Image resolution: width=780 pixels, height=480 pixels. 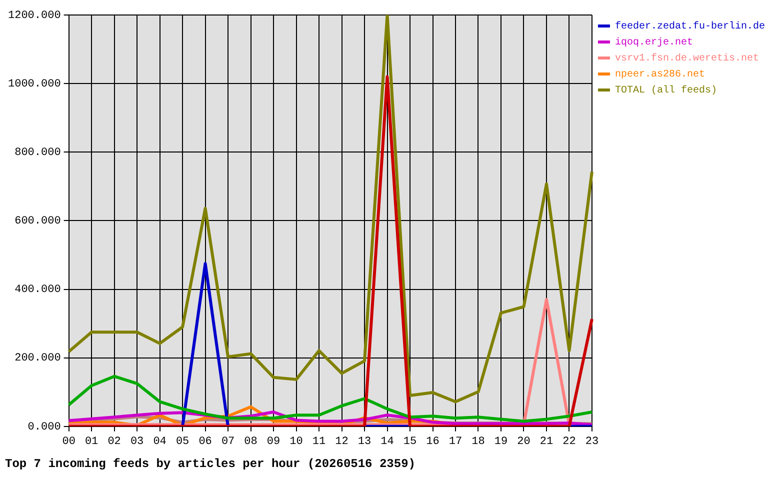 I want to click on legend-label: npeer.as286.net, so click(x=659, y=75).